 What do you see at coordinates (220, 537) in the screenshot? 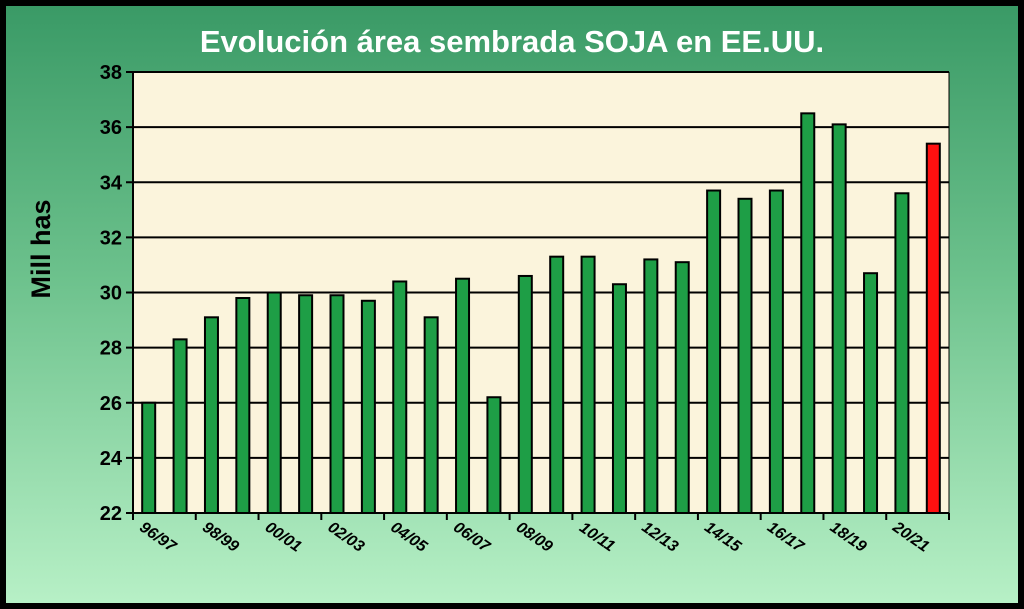
I see `x-tick-label: 98/99` at bounding box center [220, 537].